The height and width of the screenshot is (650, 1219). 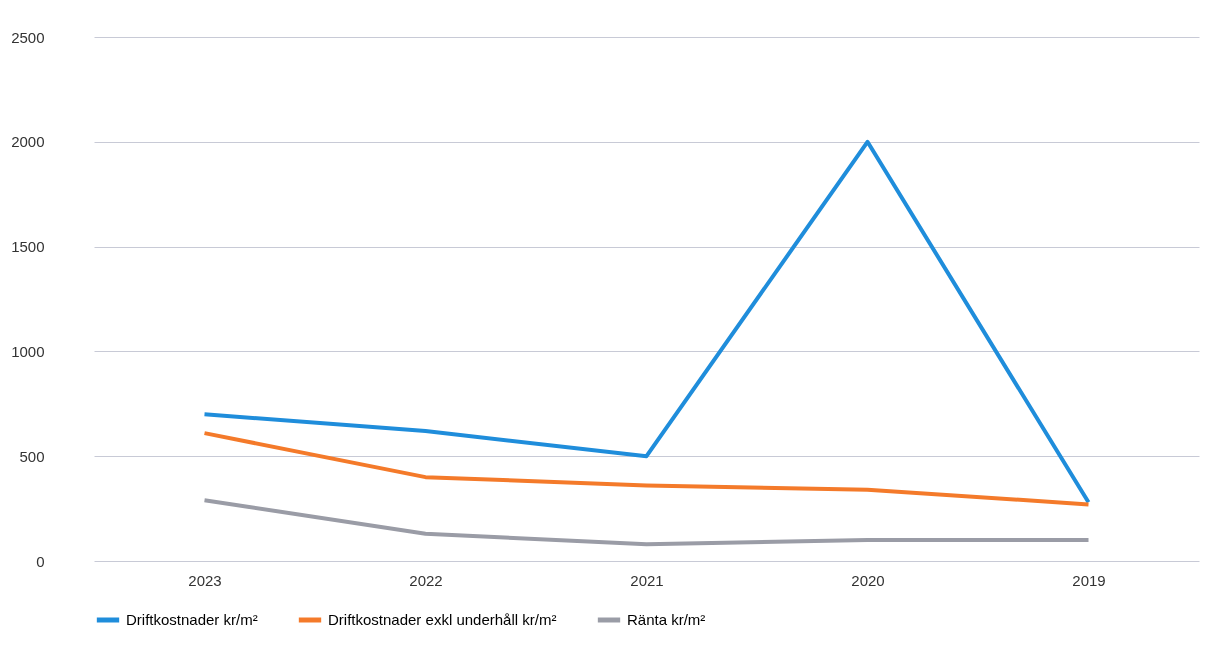 I want to click on y-tick-label: 500, so click(x=32, y=456).